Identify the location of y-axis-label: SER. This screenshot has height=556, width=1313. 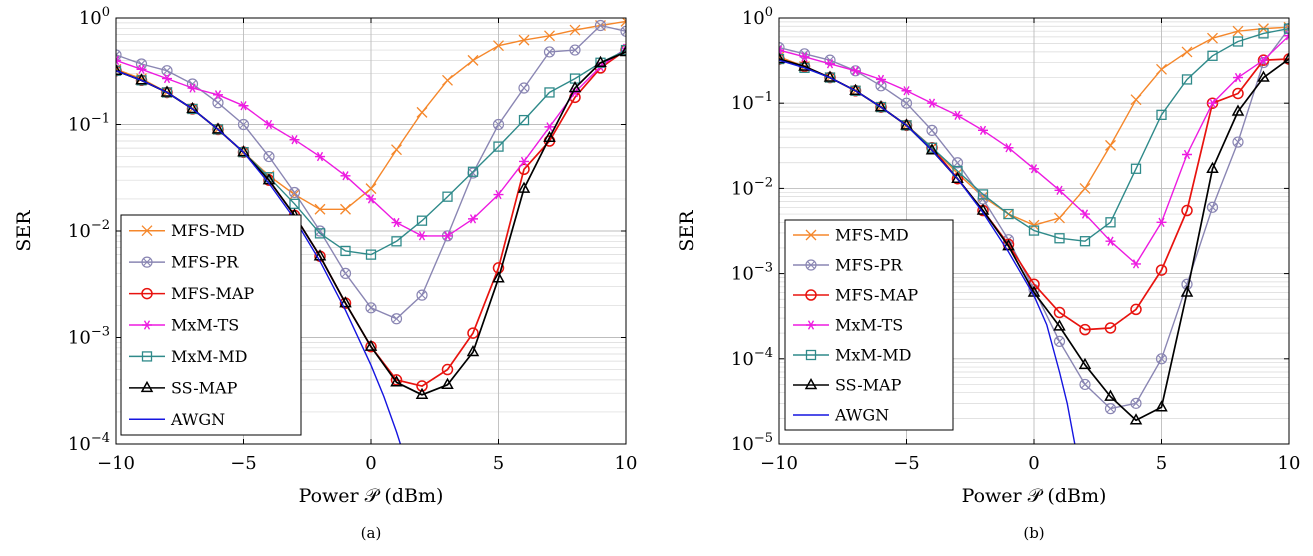
(24, 231).